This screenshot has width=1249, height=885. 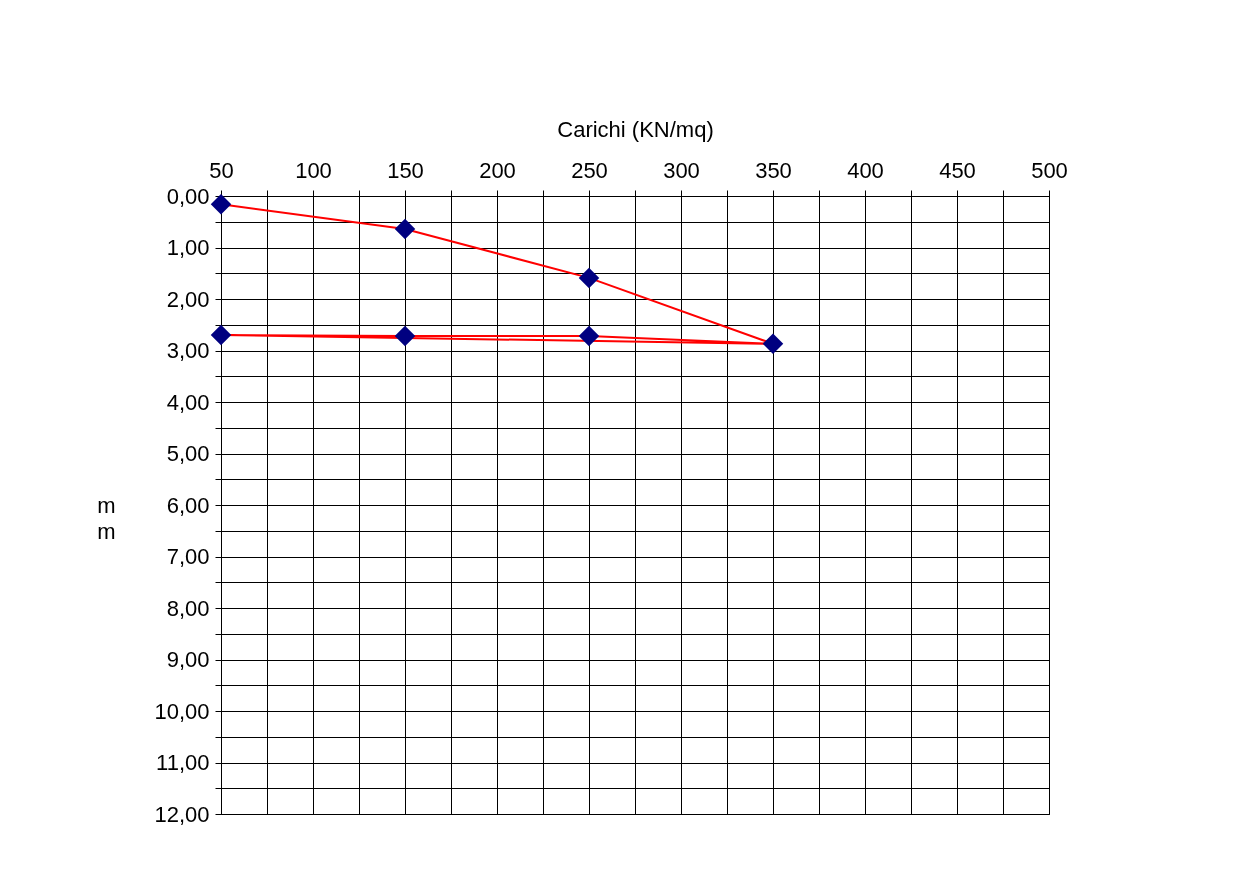 What do you see at coordinates (188, 247) in the screenshot?
I see `y-tick-label: 1,00` at bounding box center [188, 247].